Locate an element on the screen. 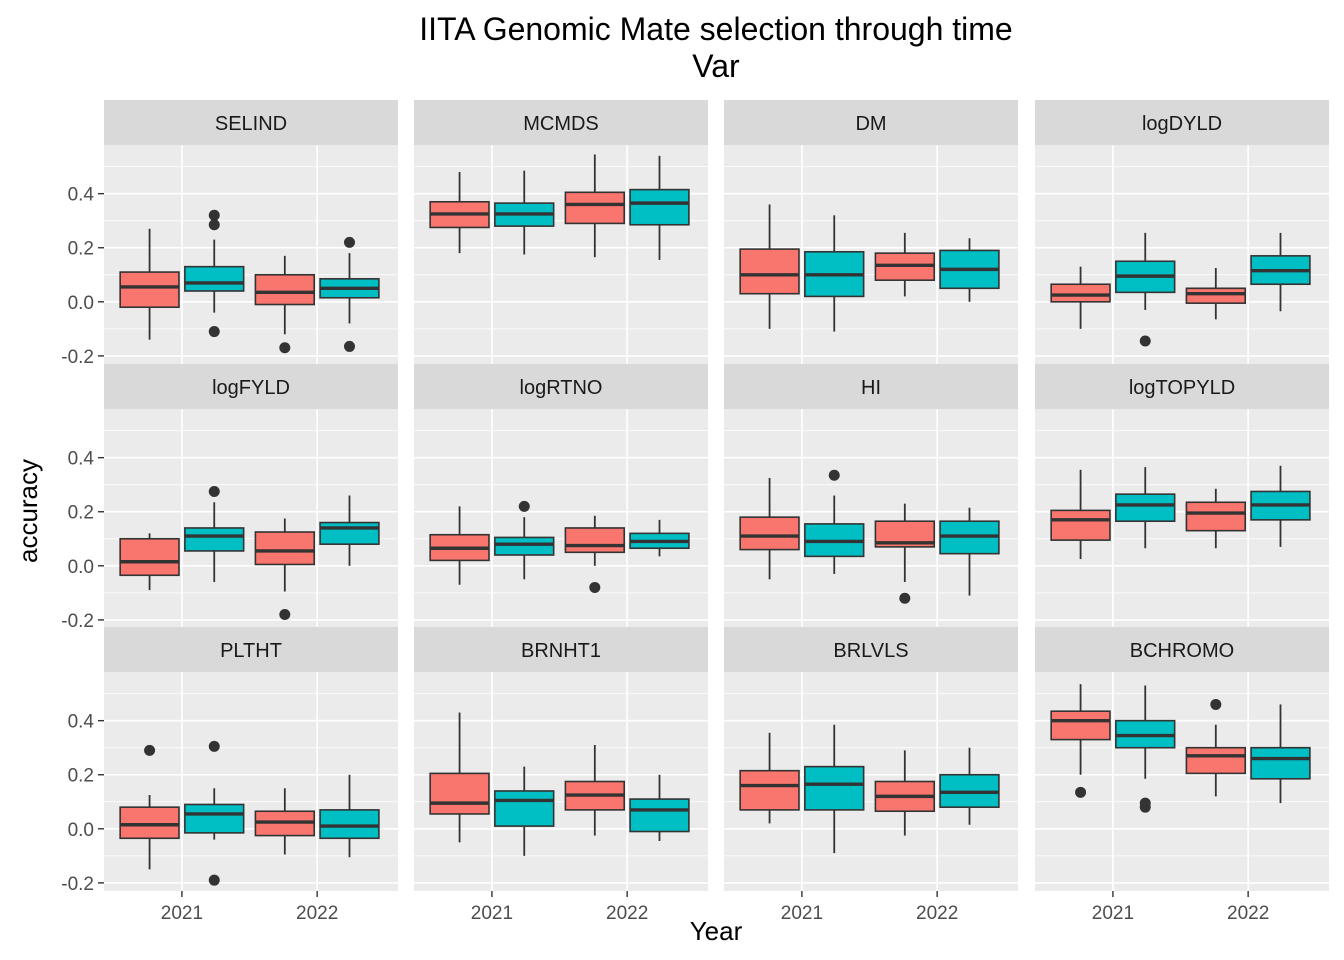 The height and width of the screenshot is (960, 1344). facet-panel: MCMDS is located at coordinates (561, 232).